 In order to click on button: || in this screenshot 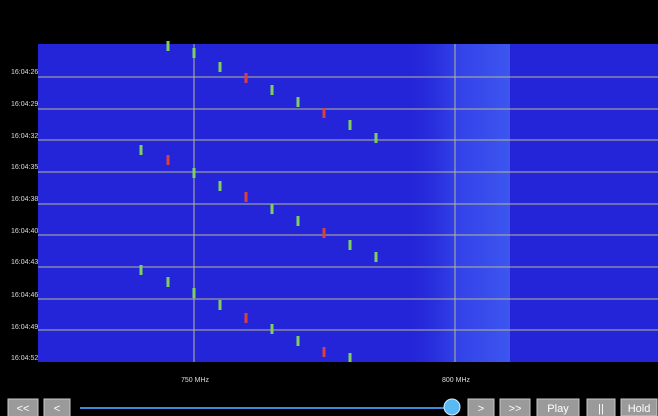, I will do `click(601, 407)`.